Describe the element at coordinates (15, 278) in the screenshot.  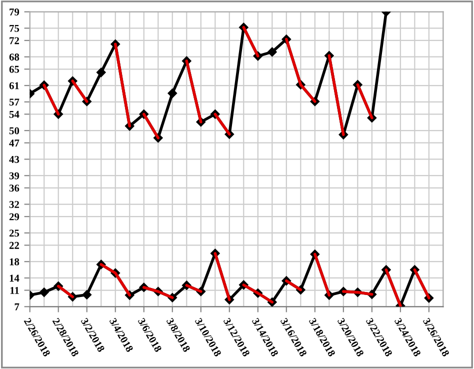
I see `y-tick-label: 14` at that location.